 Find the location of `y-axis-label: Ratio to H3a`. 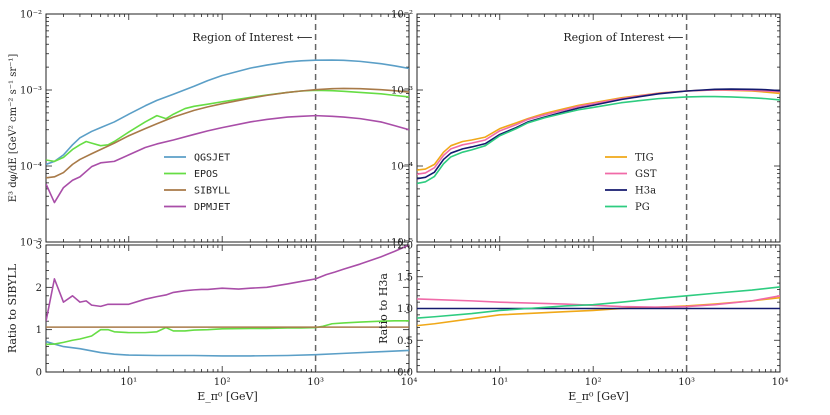

y-axis-label: Ratio to H3a is located at coordinates (383, 308).